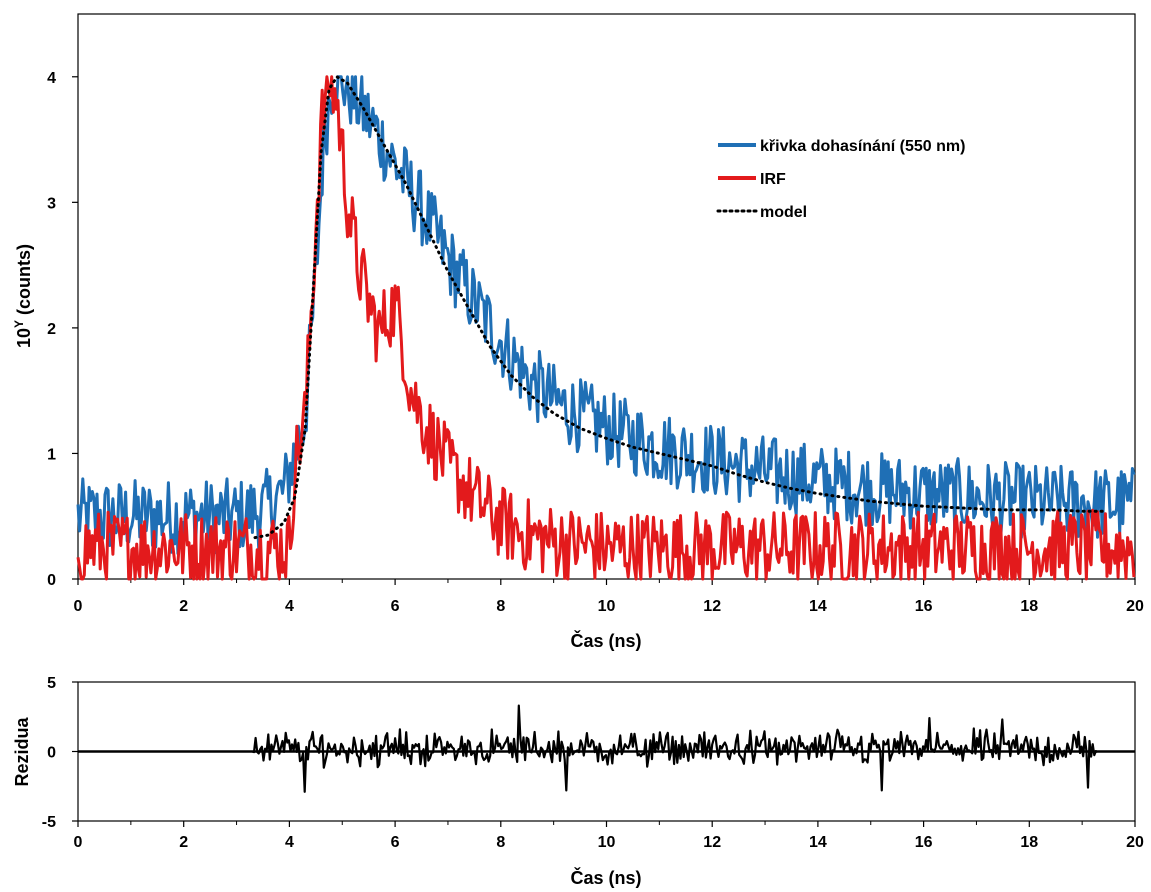 Image resolution: width=1151 pixels, height=892 pixels. I want to click on main-y-tick-label: 4, so click(51, 78).